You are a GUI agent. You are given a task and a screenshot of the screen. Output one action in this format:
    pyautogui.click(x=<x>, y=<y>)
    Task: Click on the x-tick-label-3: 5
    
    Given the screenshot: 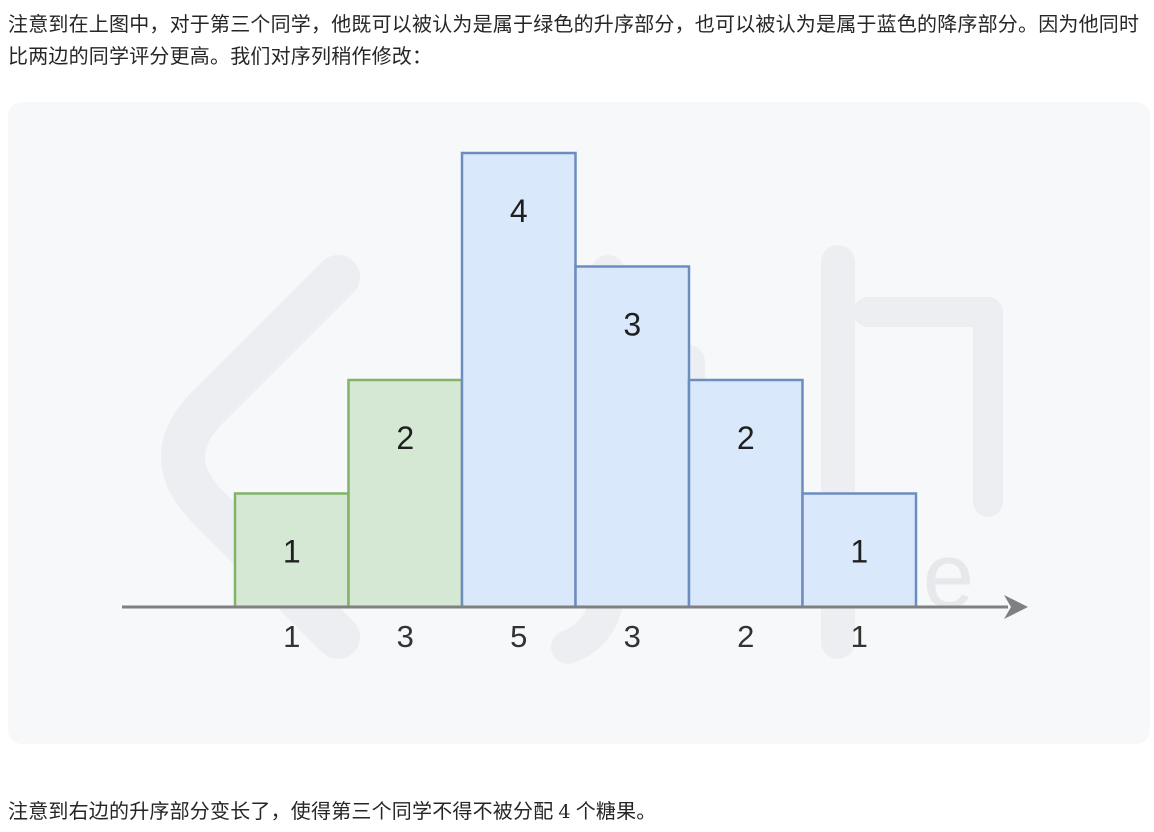 What is the action you would take?
    pyautogui.click(x=518, y=636)
    